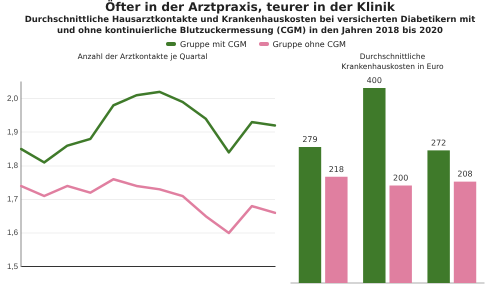 Image resolution: width=500 pixels, height=291 pixels. Describe the element at coordinates (213, 44) in the screenshot. I see `legend-label: Gruppe mit CGM` at that location.